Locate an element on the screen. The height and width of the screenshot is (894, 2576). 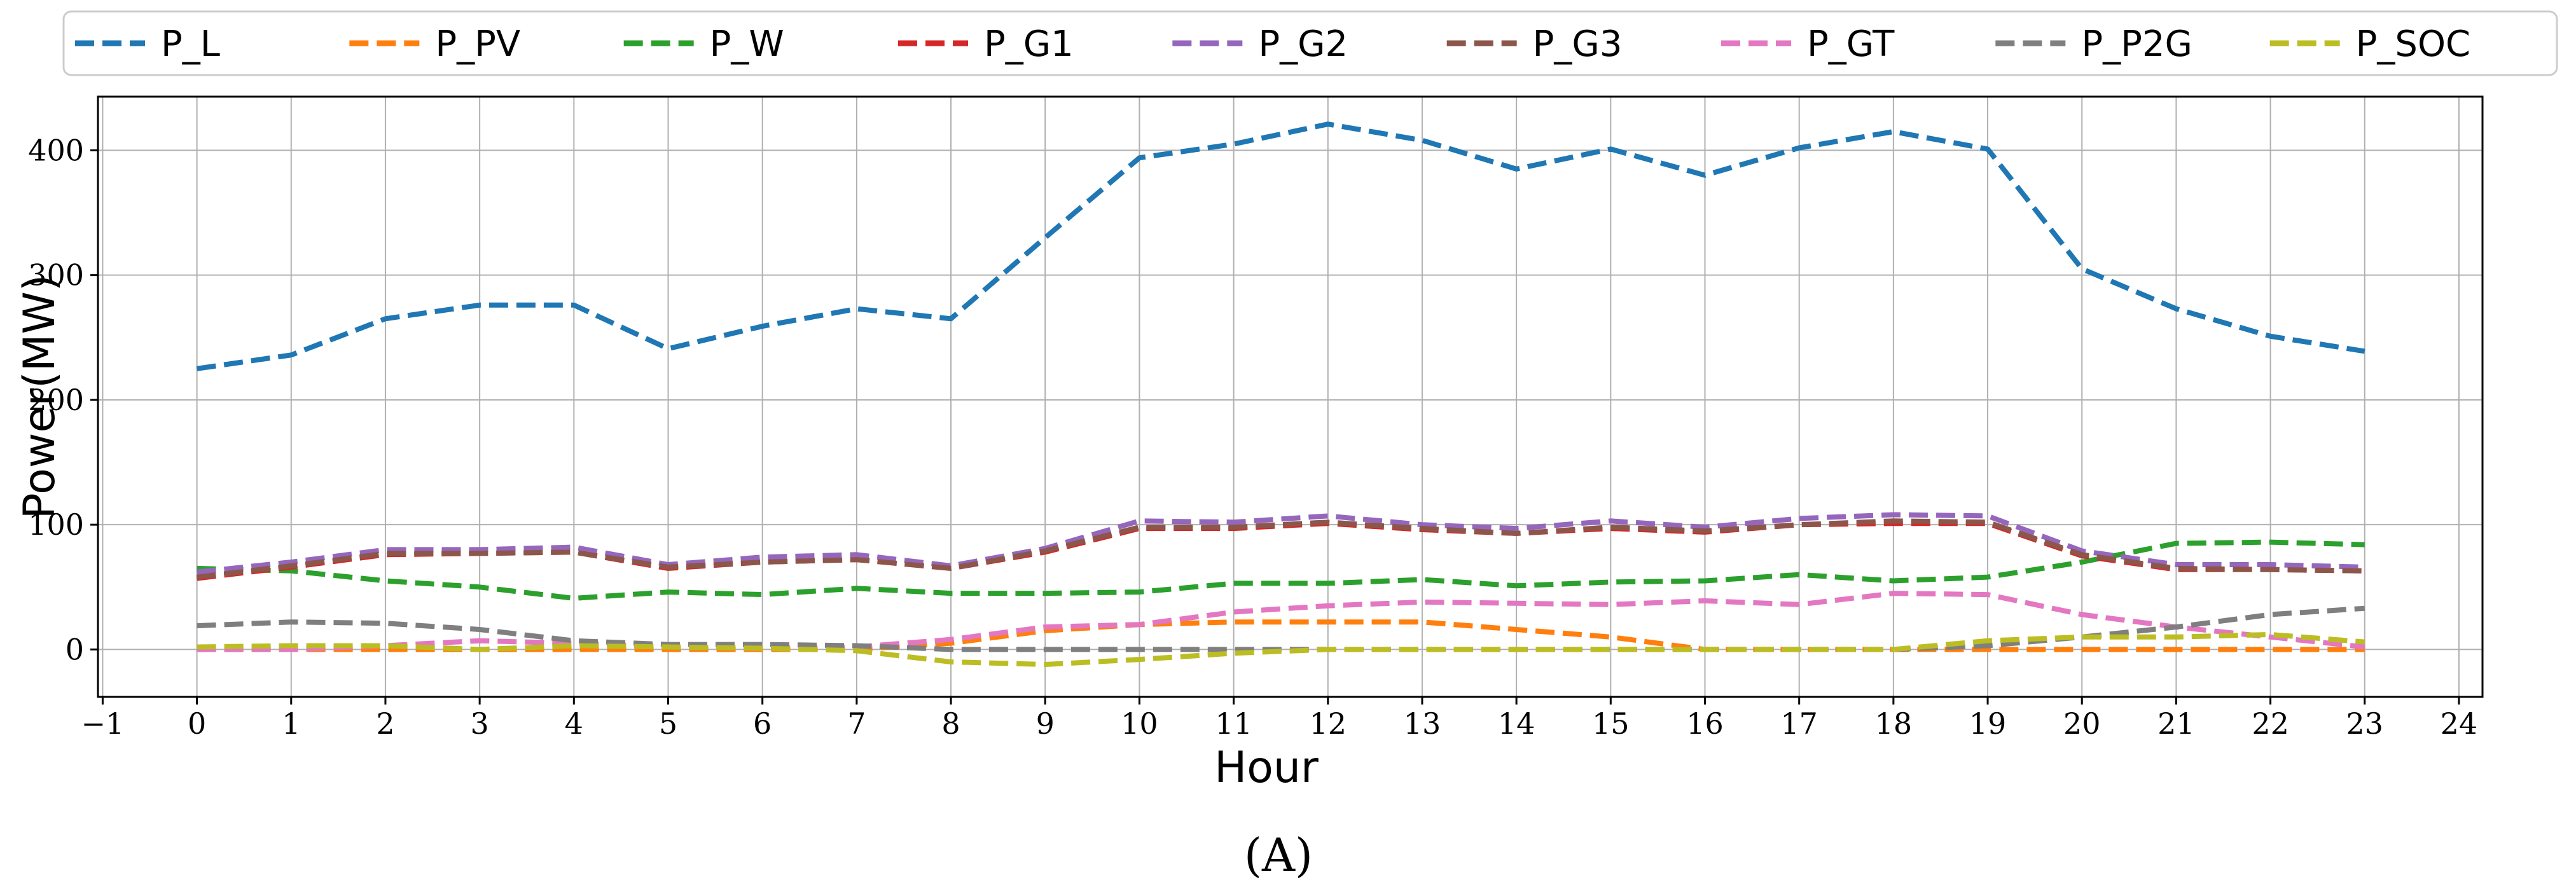
x-tick-label: 23 is located at coordinates (2364, 723).